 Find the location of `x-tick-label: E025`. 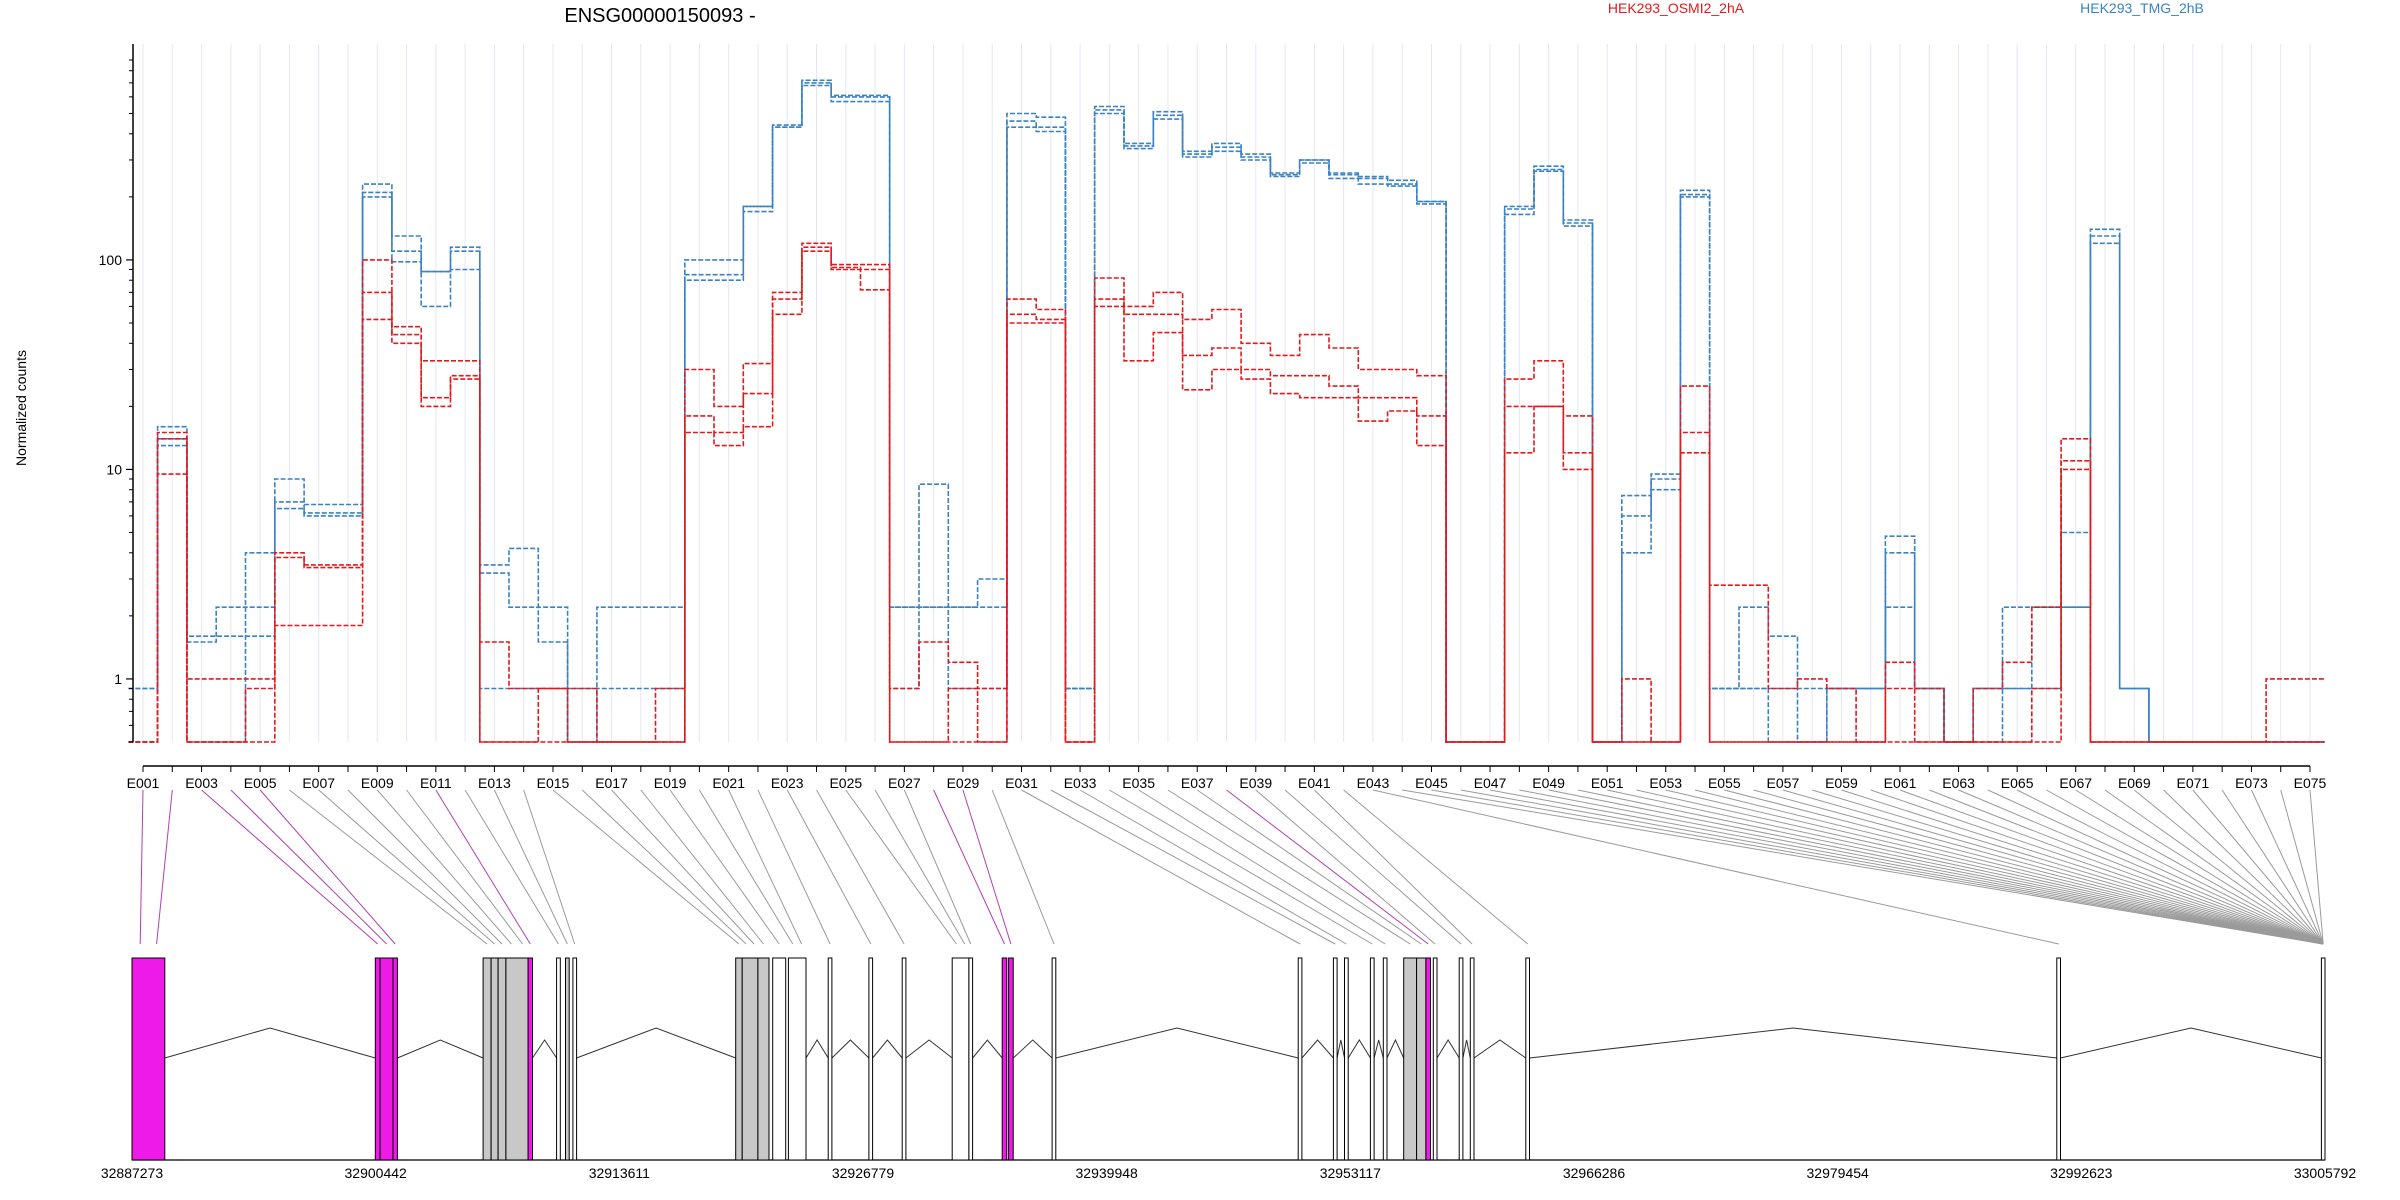

x-tick-label: E025 is located at coordinates (845, 783).